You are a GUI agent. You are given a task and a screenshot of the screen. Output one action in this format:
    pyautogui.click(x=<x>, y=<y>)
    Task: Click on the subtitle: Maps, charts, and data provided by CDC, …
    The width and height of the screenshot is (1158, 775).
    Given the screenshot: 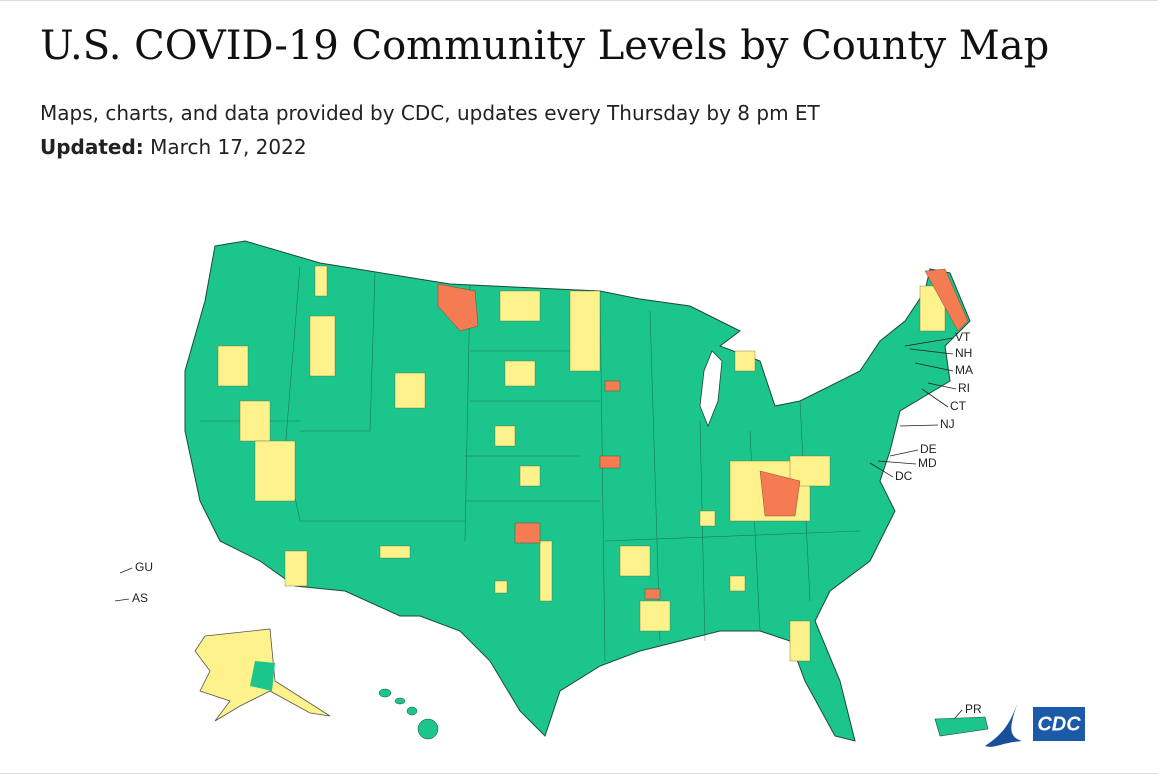 What is the action you would take?
    pyautogui.click(x=430, y=113)
    